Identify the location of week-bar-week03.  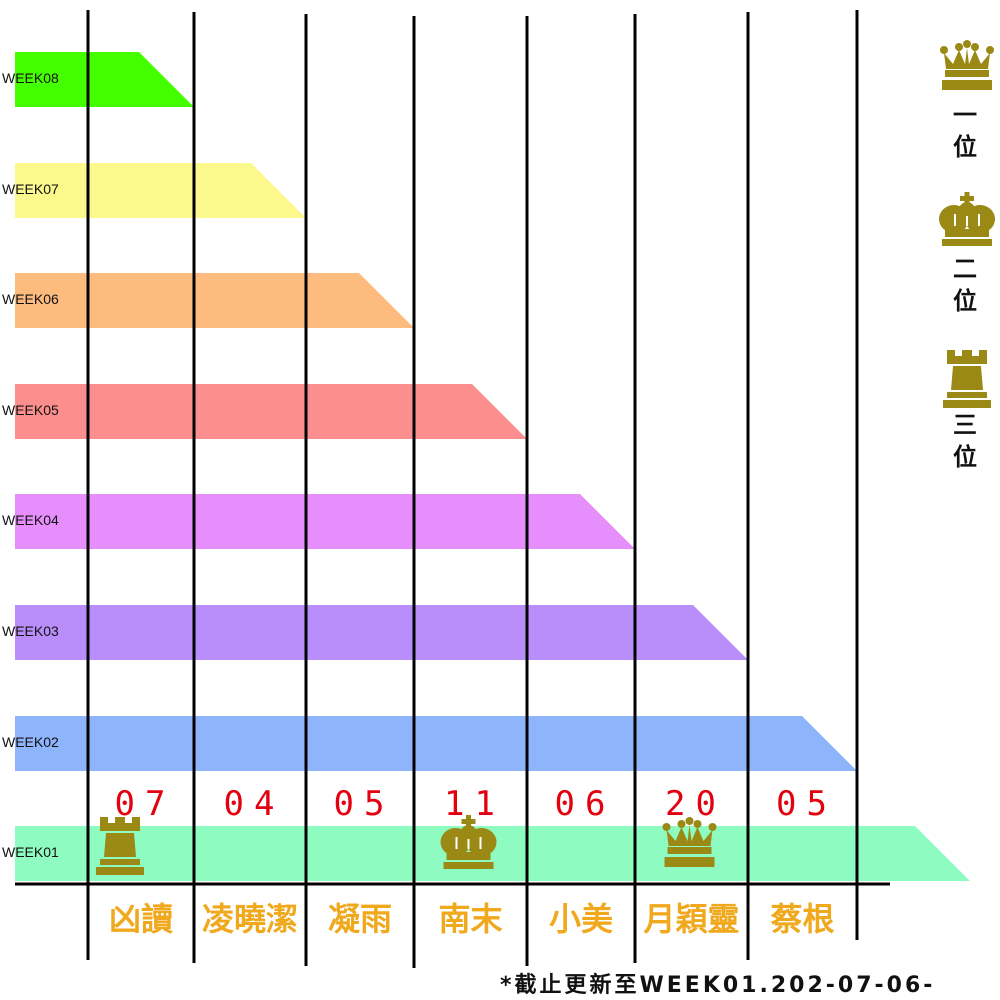
(381, 632).